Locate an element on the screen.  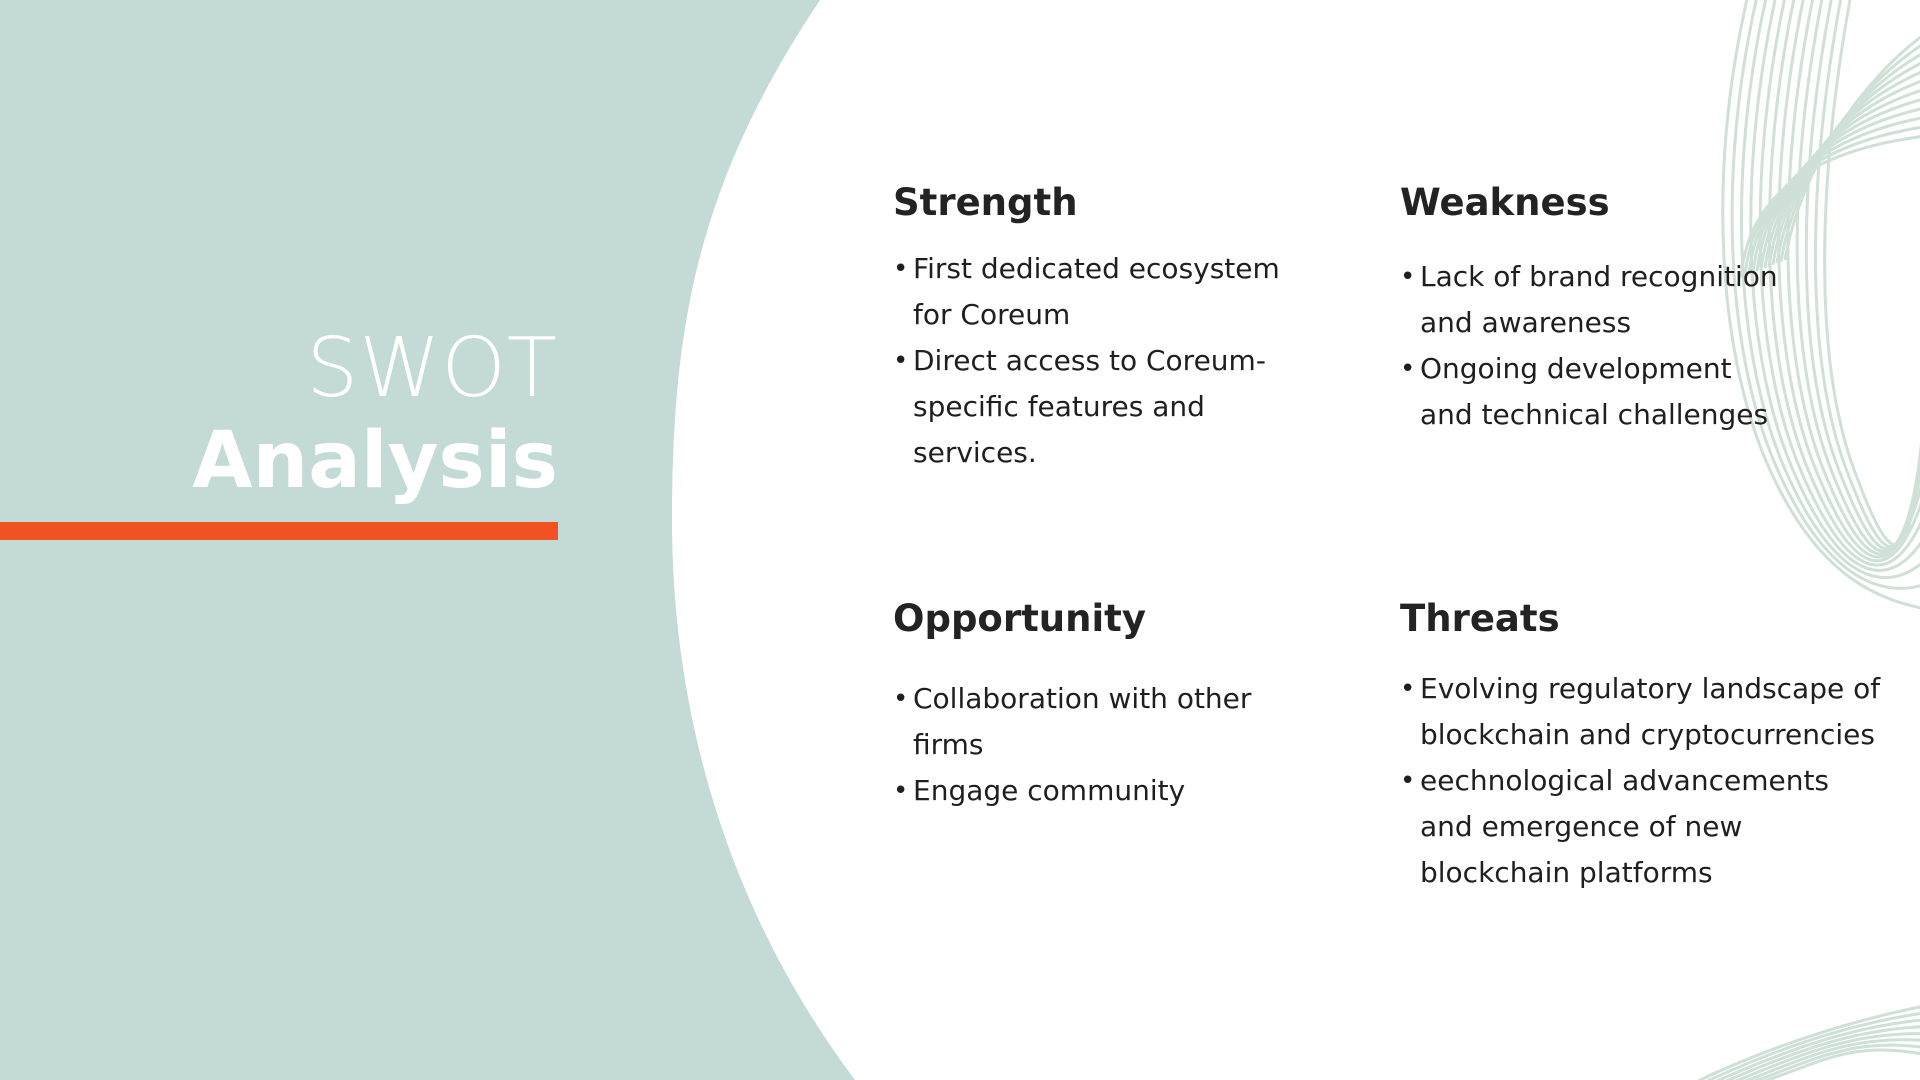
slide-title: SWOT Analysis is located at coordinates (375, 415).